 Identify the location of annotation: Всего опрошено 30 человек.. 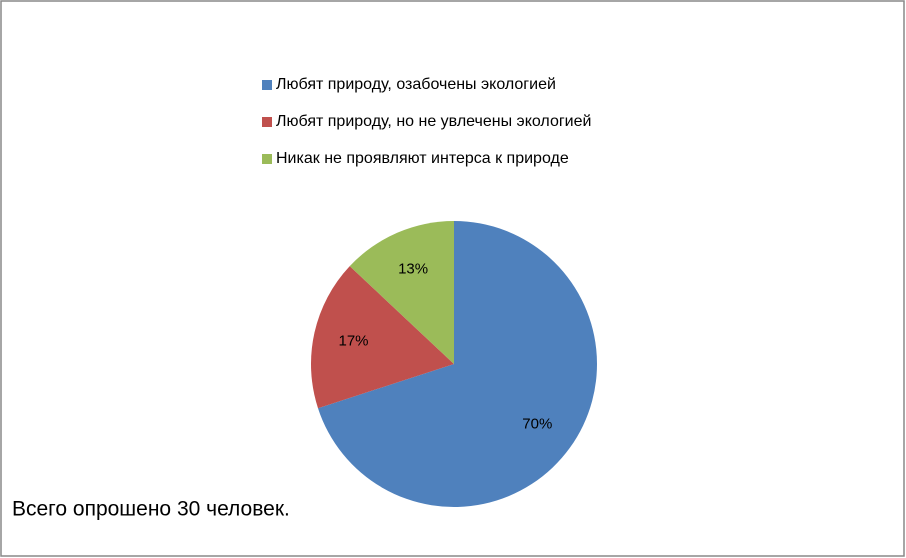
(151, 509).